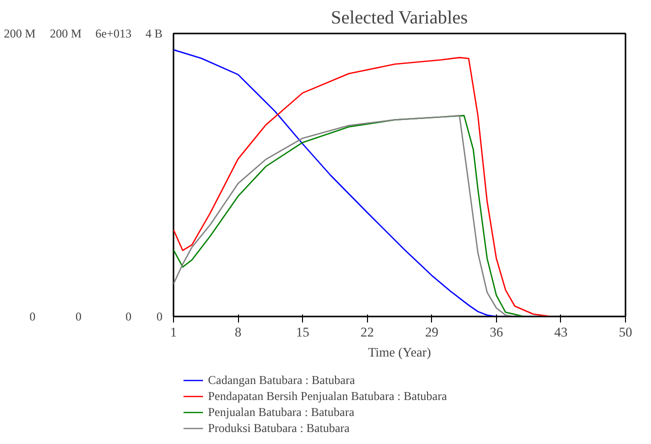 This screenshot has width=651, height=444. What do you see at coordinates (154, 33) in the screenshot?
I see `y-tick-label: 4 B` at bounding box center [154, 33].